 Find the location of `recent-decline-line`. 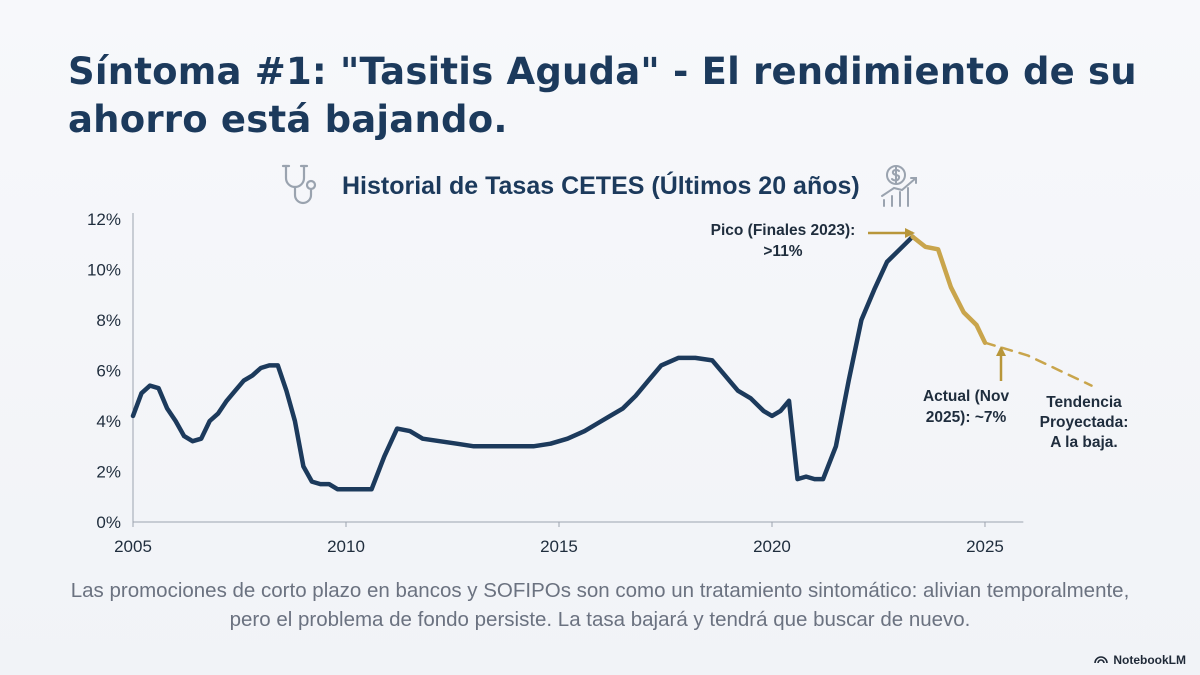

recent-decline-line is located at coordinates (949, 289).